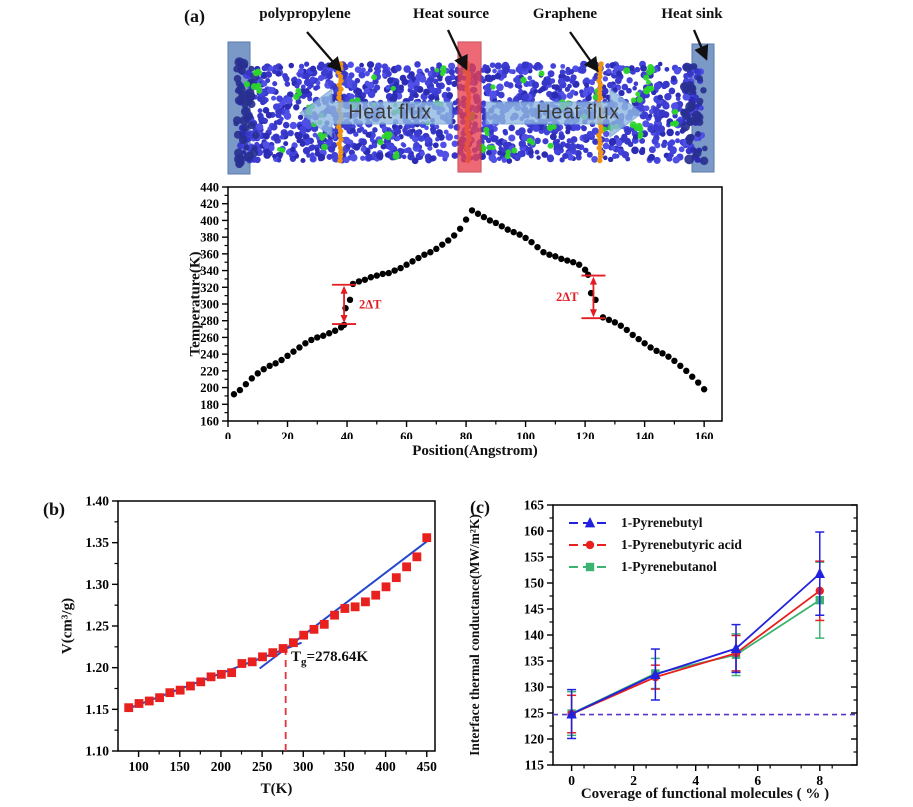 The image size is (913, 807). I want to click on axis-ticks: 115 120 125 130 135 140 145 150 155 160 165 0 2 4 6 8, so click(690, 641).